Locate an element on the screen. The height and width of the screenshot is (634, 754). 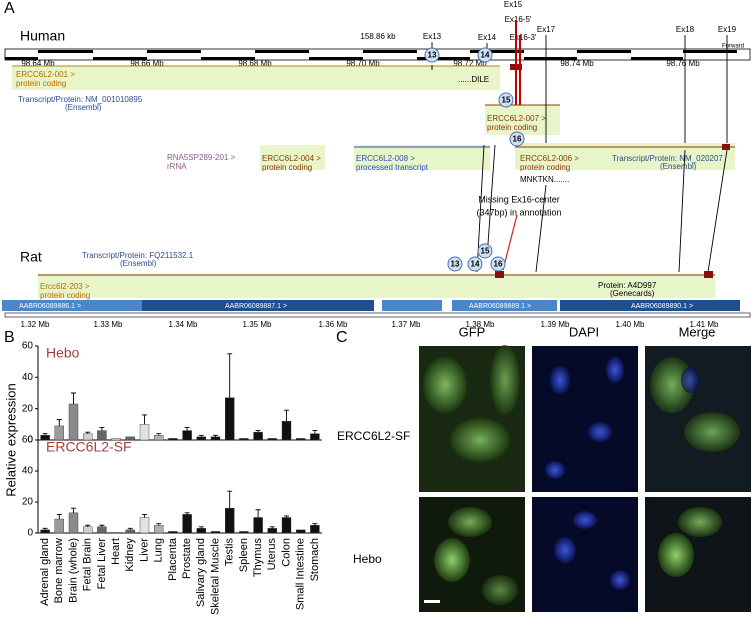
ruler-segments is located at coordinates (371, 55).